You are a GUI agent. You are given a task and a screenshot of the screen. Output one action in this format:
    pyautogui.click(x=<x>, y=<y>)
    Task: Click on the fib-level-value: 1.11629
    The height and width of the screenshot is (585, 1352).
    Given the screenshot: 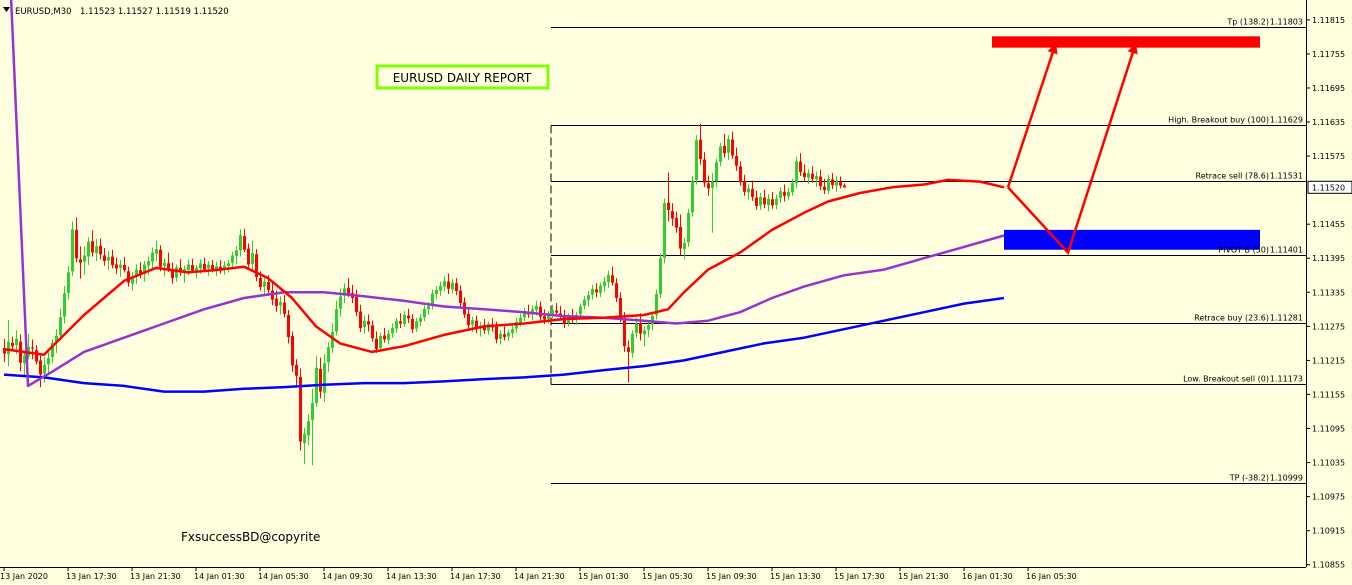 What is the action you would take?
    pyautogui.click(x=1286, y=120)
    